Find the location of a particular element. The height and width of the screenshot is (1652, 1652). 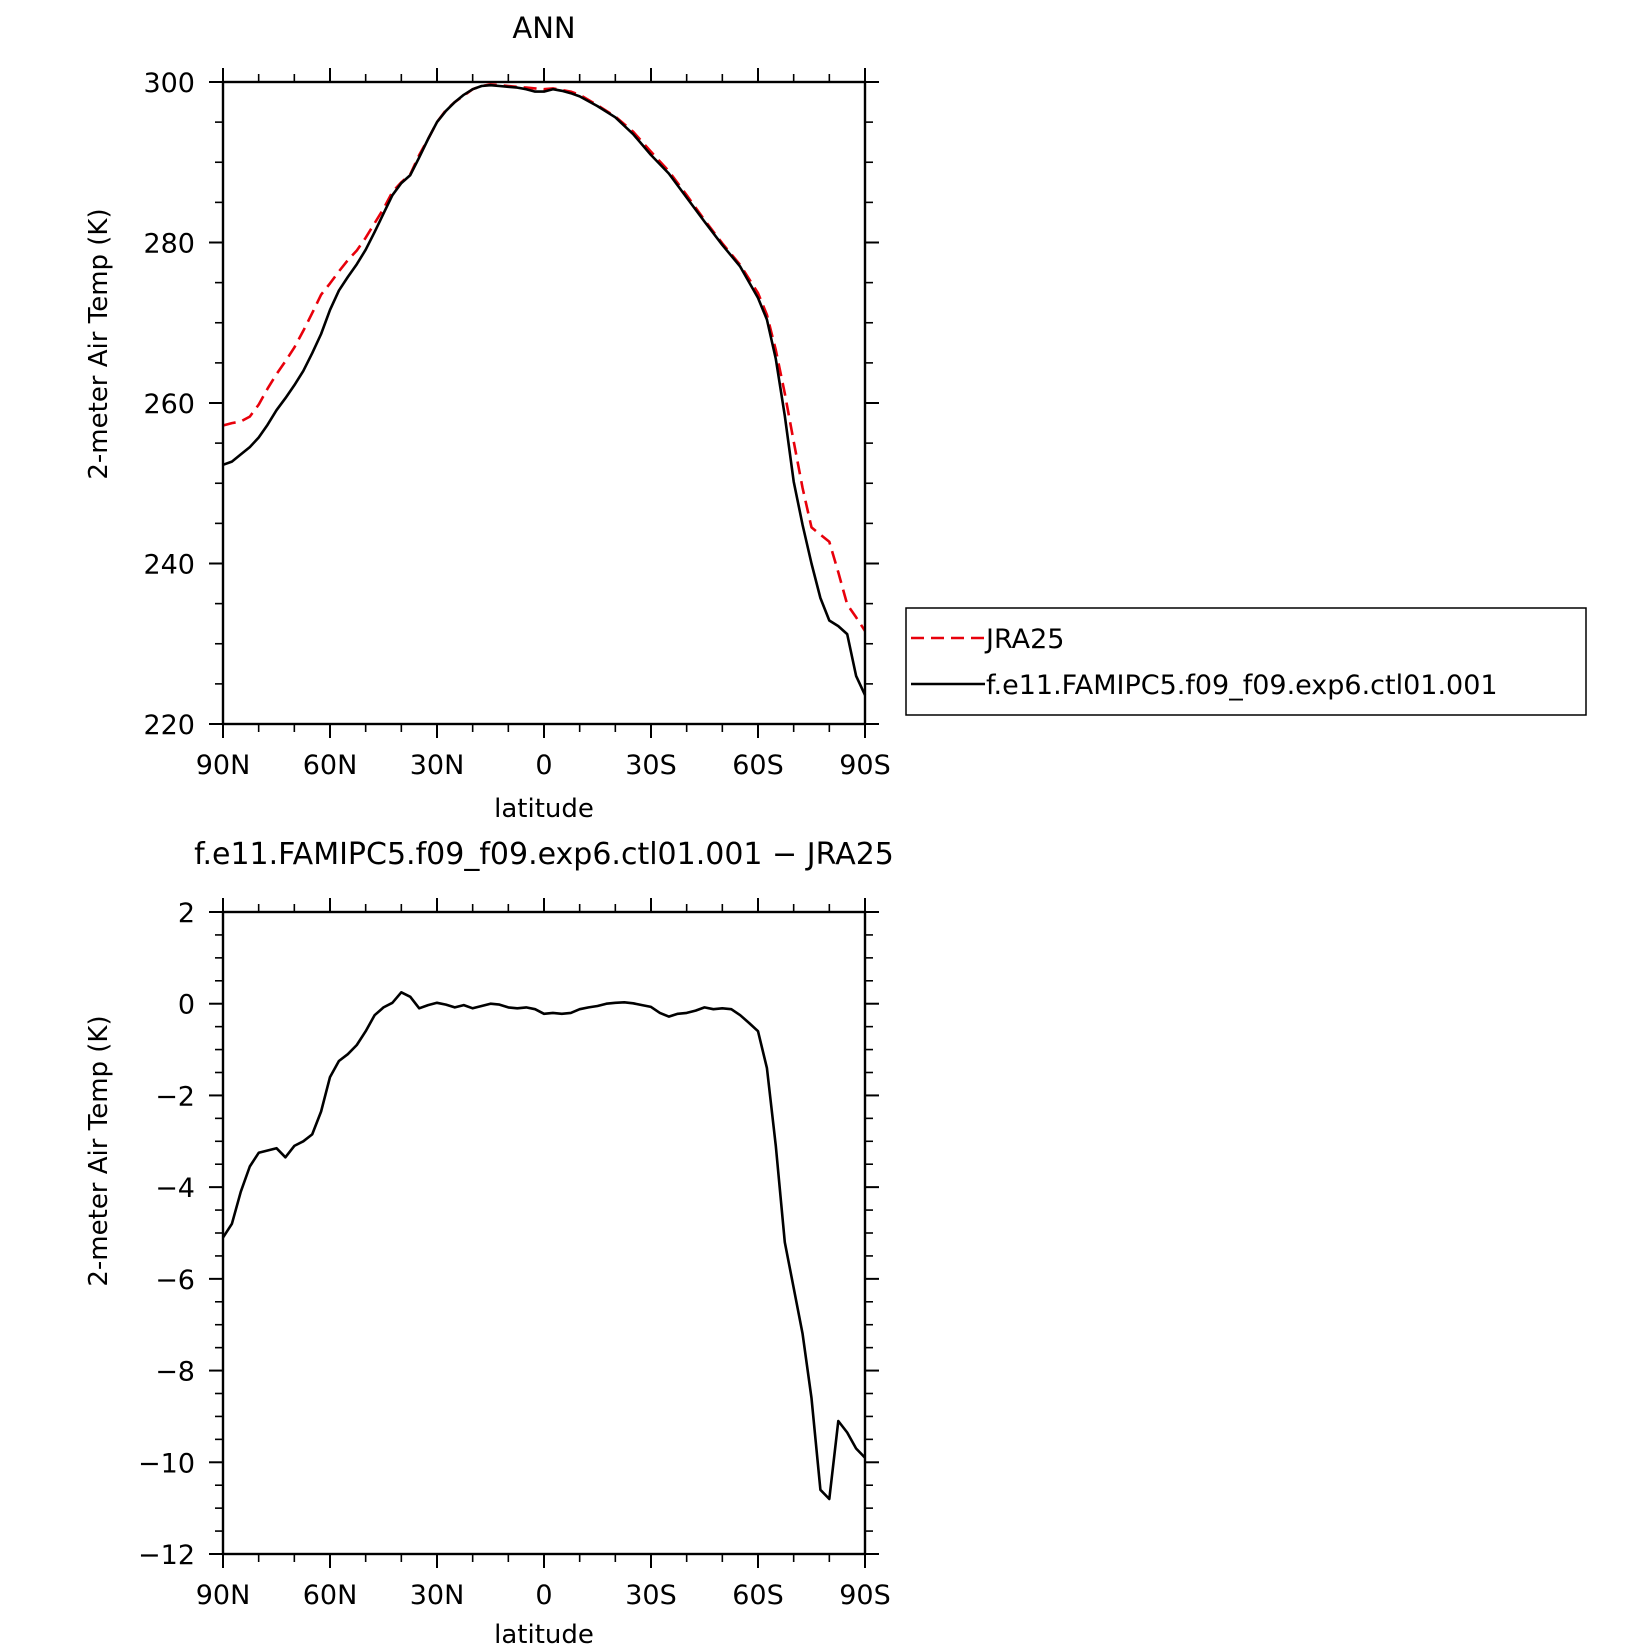

y-tick-label: −6 is located at coordinates (175, 1280).